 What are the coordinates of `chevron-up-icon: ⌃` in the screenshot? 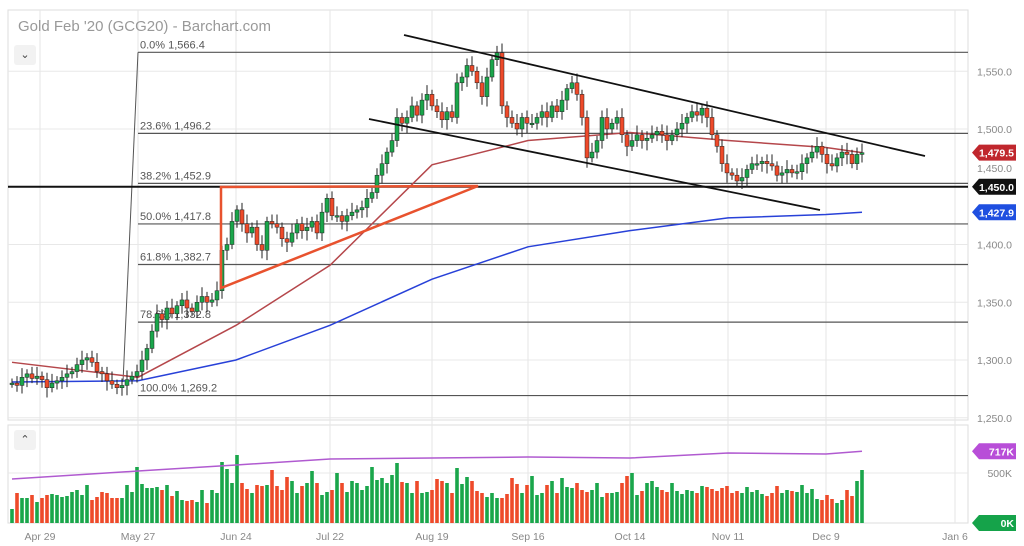 It's located at (25, 440).